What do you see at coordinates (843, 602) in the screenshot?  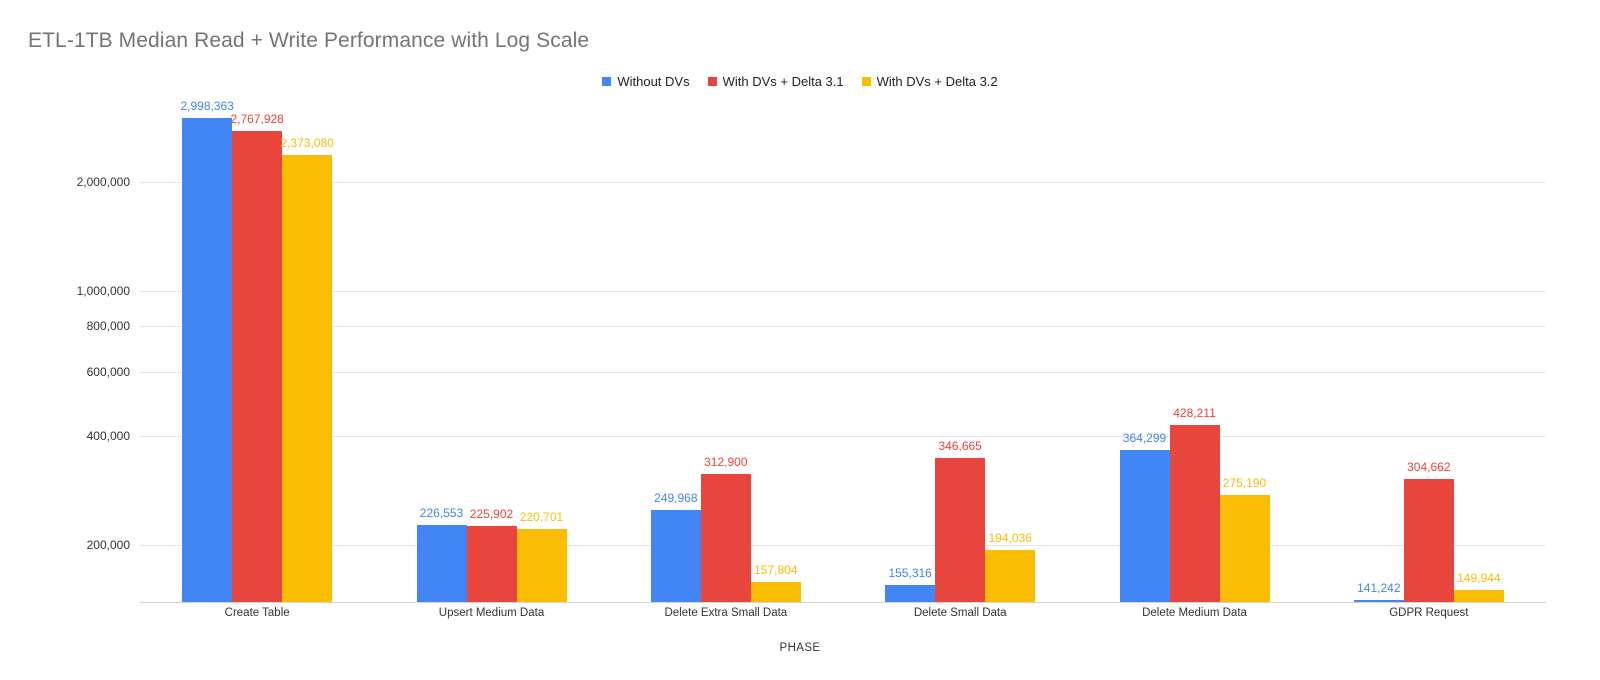 I see `x-axis-line` at bounding box center [843, 602].